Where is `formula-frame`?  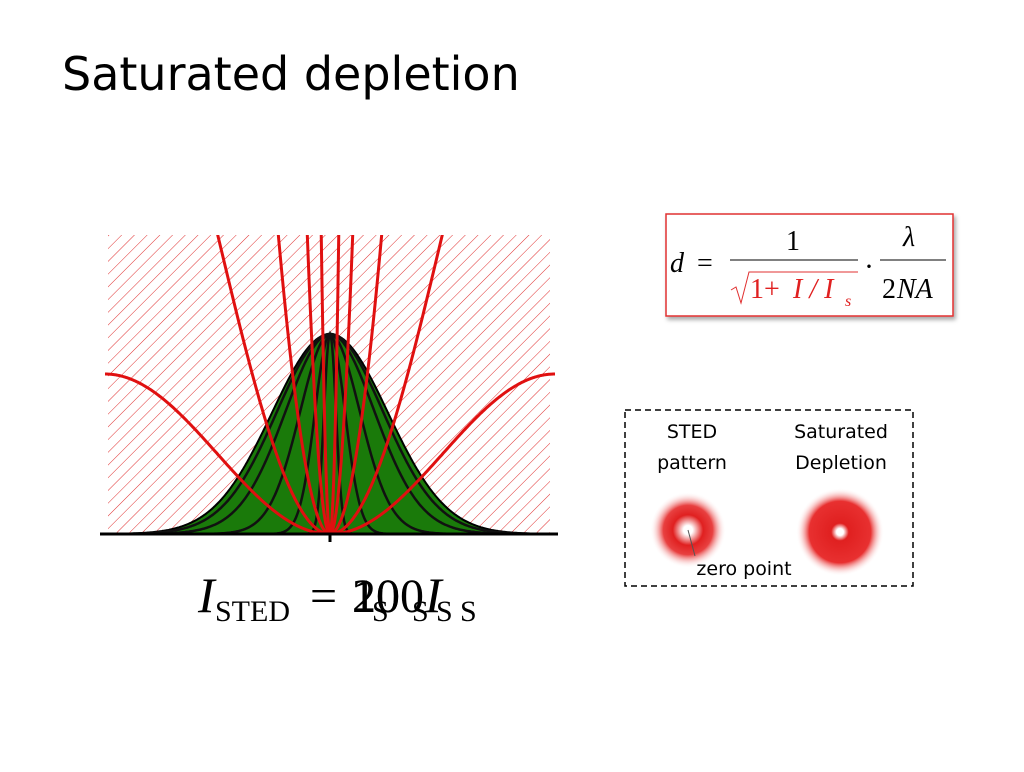 formula-frame is located at coordinates (809, 265).